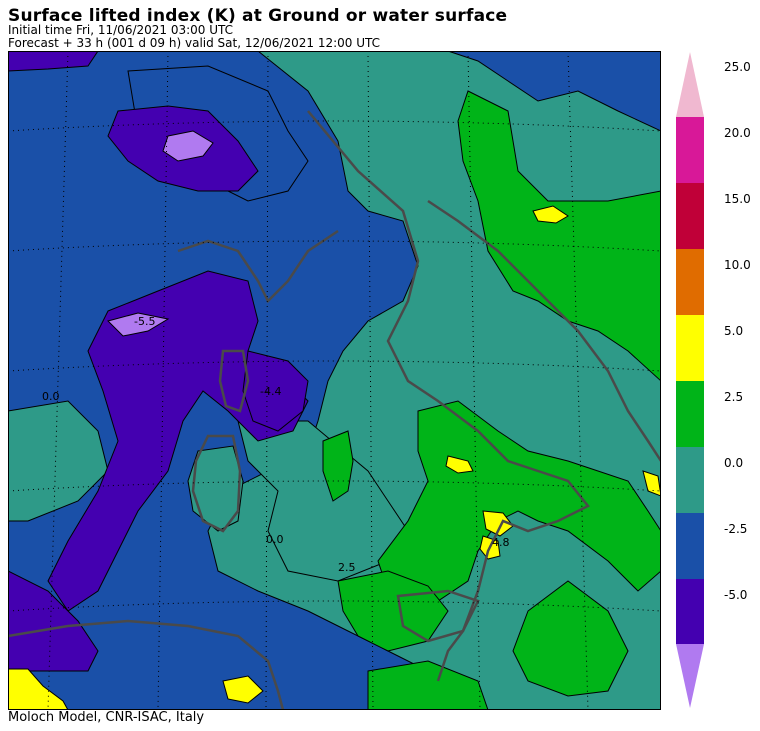 The height and width of the screenshot is (731, 760). I want to click on colorbar-segment-2.5-5, so click(690, 414).